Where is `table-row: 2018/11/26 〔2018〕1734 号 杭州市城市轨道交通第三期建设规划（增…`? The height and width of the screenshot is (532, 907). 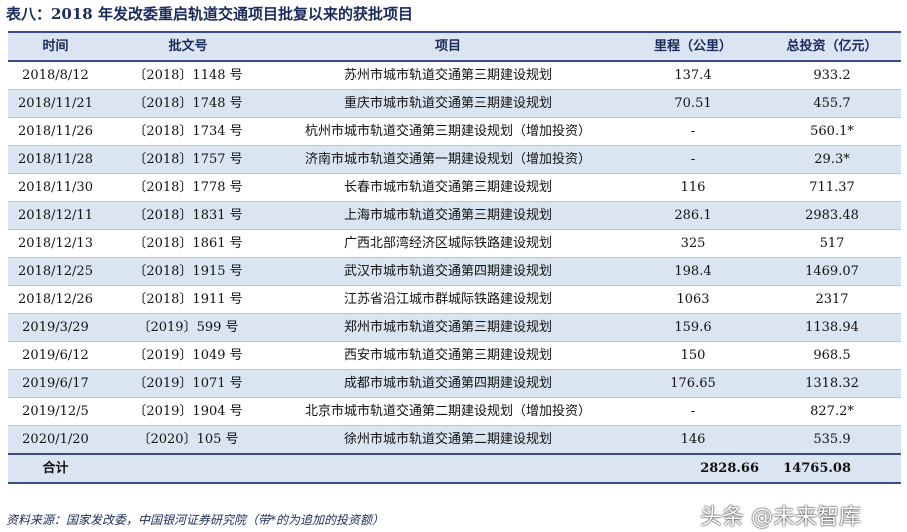
table-row: 2018/11/26 〔2018〕1734 号 杭州市城市轨道交通第三期建设规划（增… is located at coordinates (454, 132).